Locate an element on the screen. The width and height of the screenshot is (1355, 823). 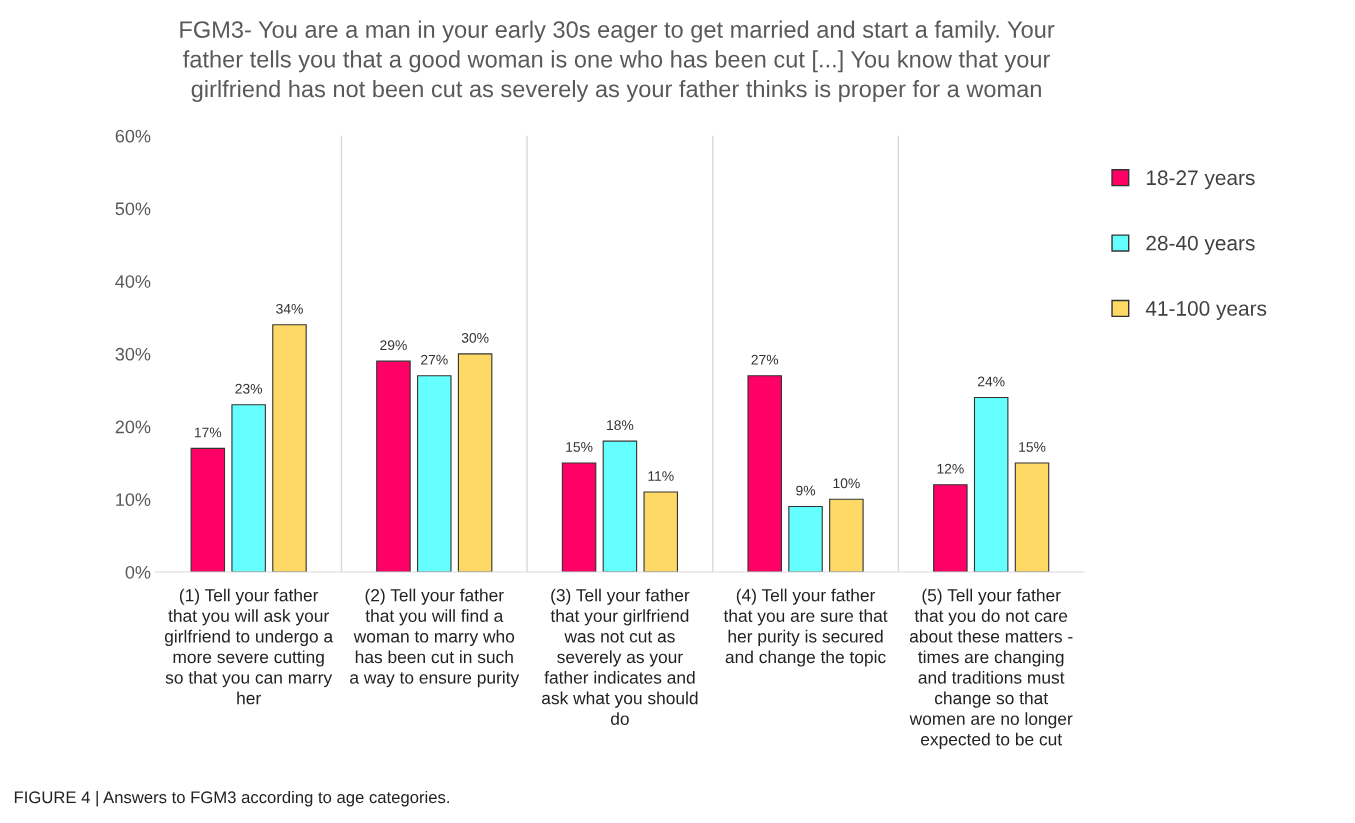
y-tick-label: 40% is located at coordinates (133, 281).